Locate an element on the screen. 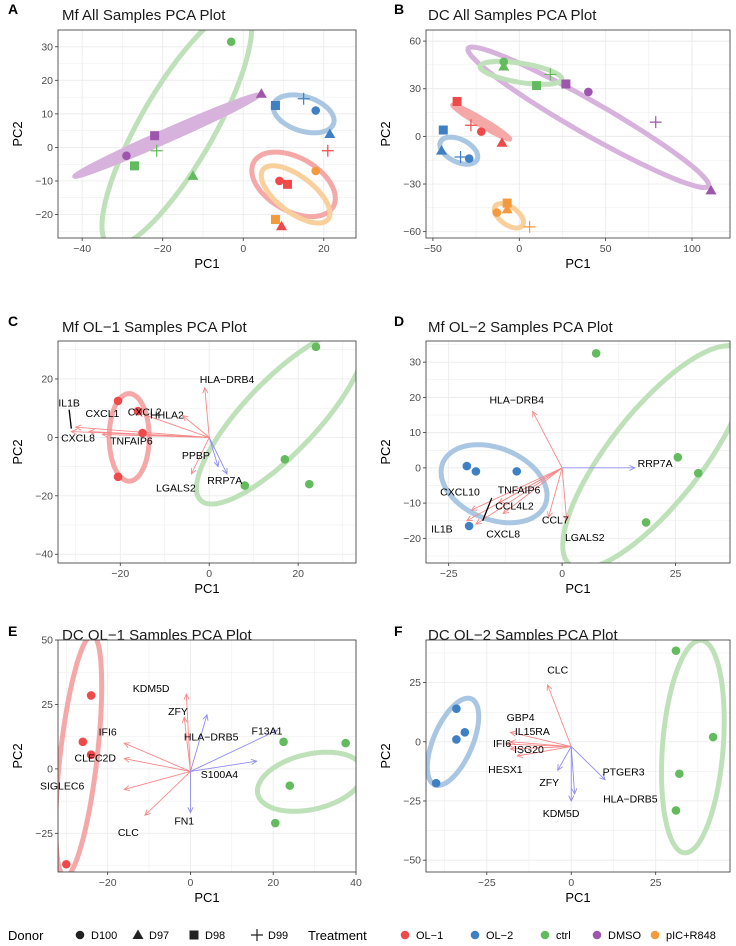 The image size is (736, 946). x-tick-label: 40 is located at coordinates (356, 883).